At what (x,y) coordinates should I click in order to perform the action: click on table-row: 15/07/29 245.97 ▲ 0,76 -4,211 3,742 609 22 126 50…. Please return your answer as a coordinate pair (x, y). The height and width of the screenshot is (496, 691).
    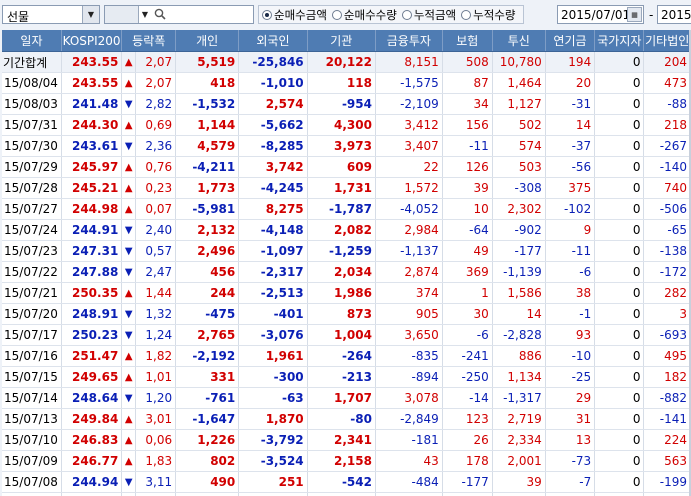
    Looking at the image, I should click on (346, 167).